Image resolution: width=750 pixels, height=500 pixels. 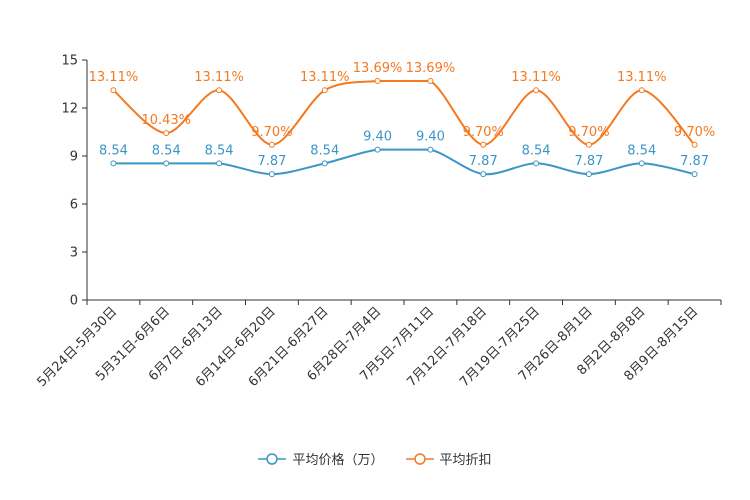 What do you see at coordinates (465, 460) in the screenshot?
I see `legend-label: 平均折扣` at bounding box center [465, 460].